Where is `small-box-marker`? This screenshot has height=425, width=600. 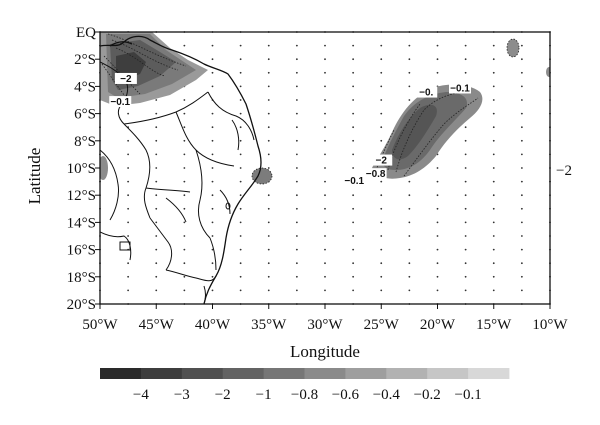
small-box-marker is located at coordinates (125, 246).